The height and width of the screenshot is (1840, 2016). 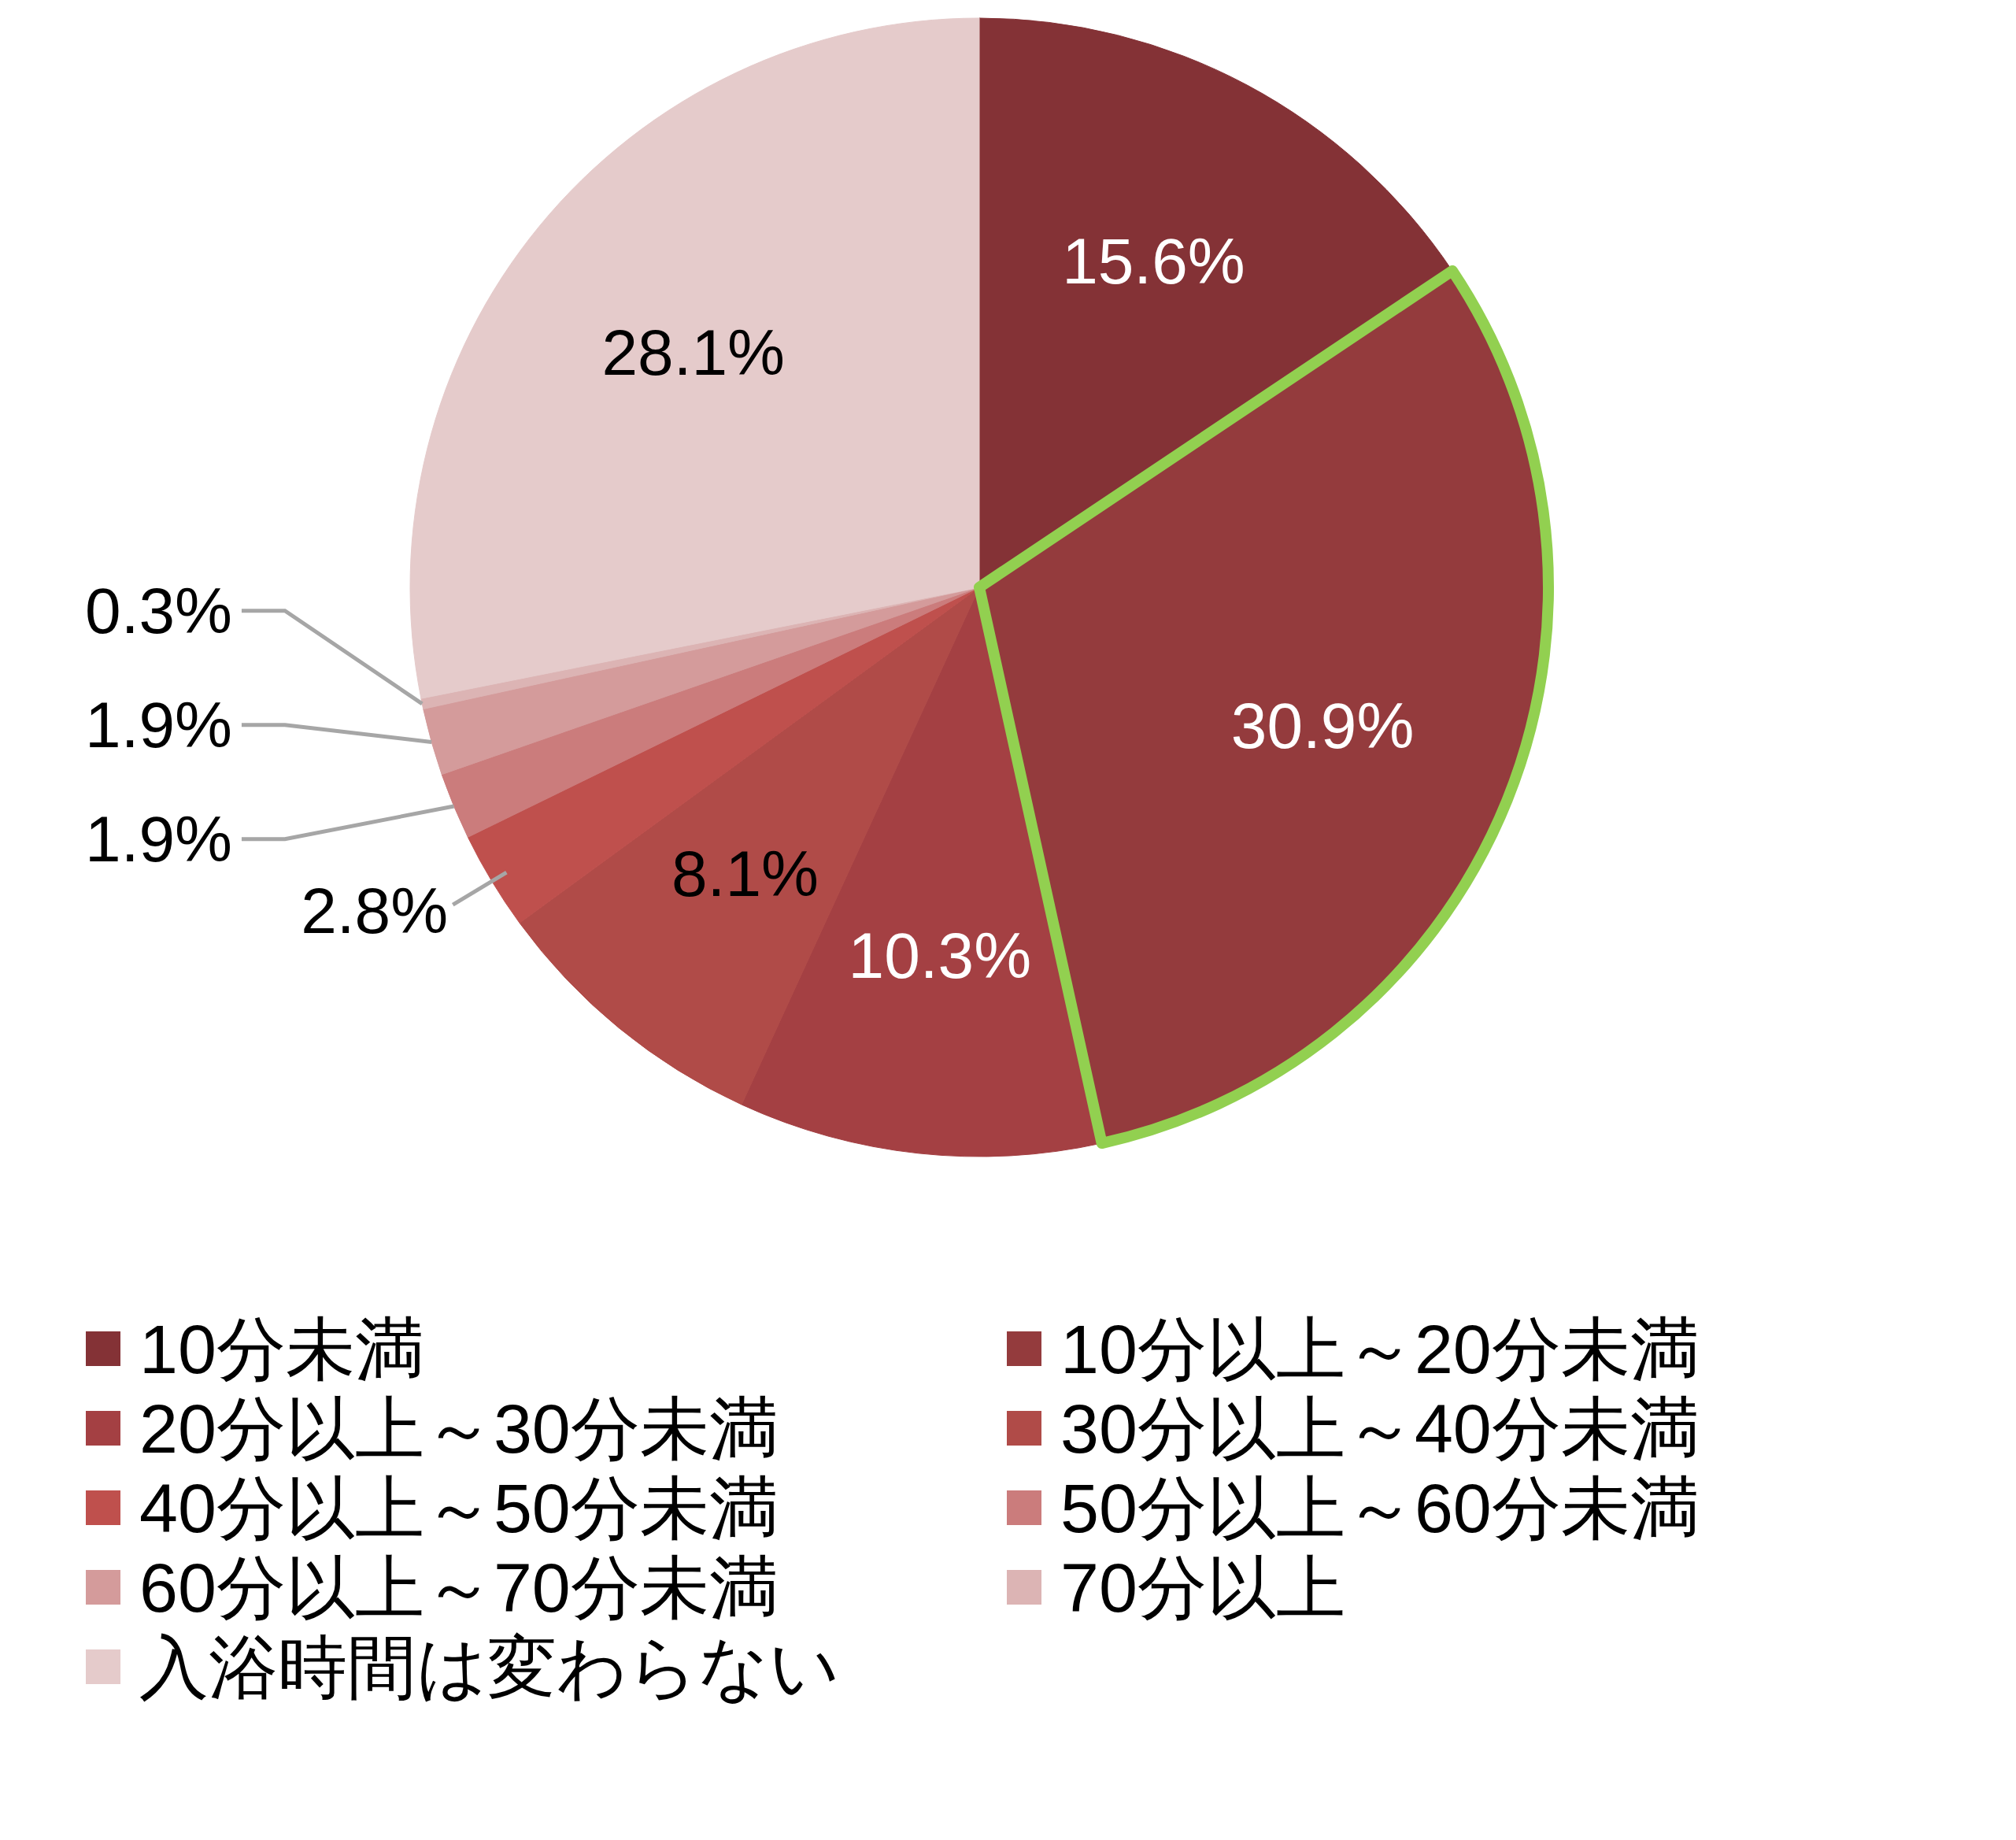 What do you see at coordinates (745, 874) in the screenshot?
I see `data-label: 8.1%` at bounding box center [745, 874].